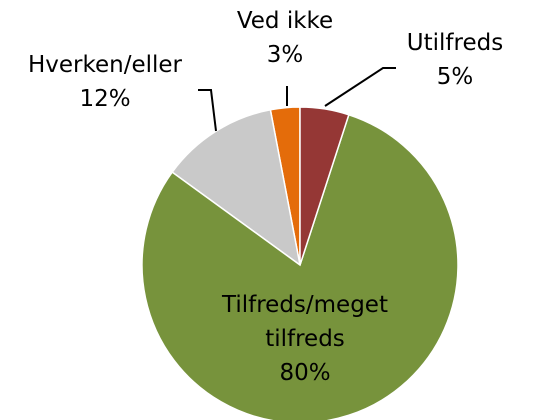  I want to click on slice-label: Utilfreds 5%, so click(455, 60).